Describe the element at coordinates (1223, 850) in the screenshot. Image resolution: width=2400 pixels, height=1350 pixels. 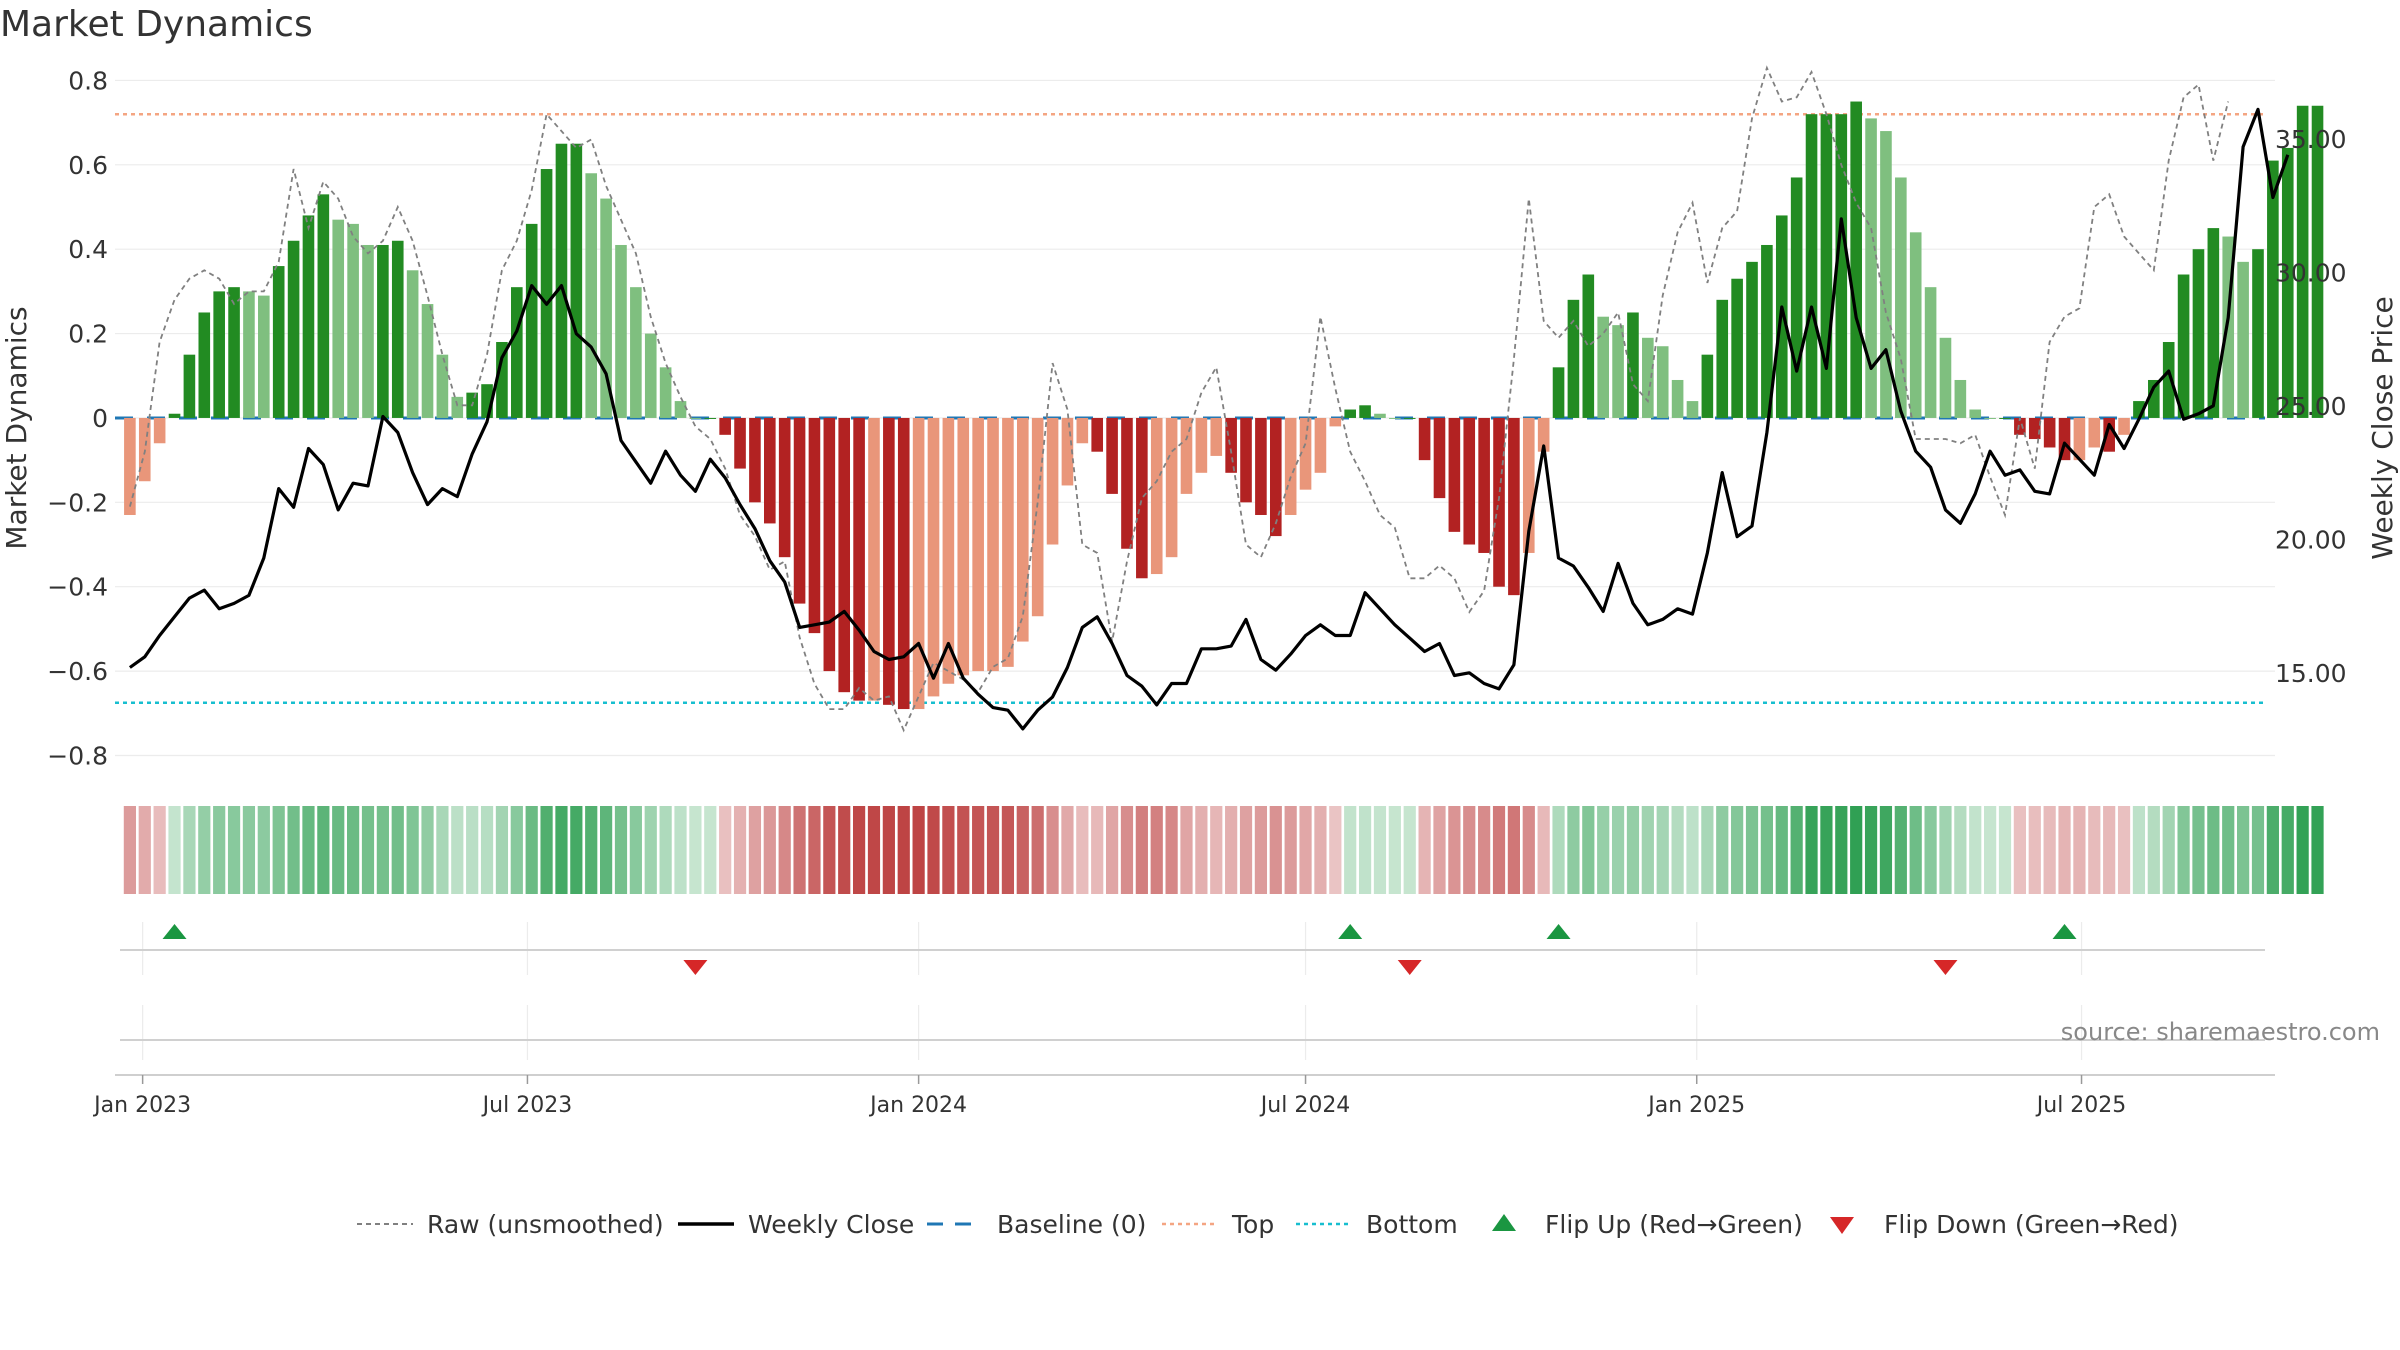
I see `regime-strip` at that location.